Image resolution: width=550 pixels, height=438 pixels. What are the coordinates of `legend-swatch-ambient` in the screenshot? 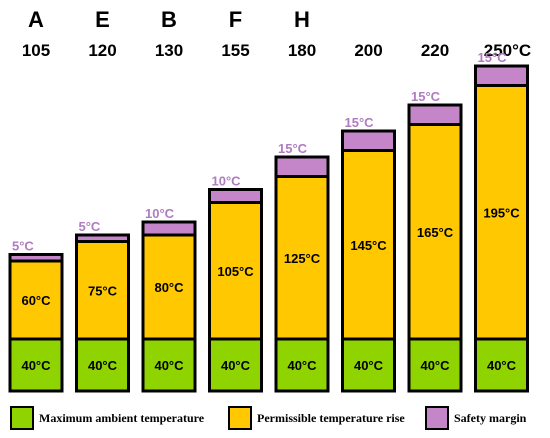 It's located at (22, 418).